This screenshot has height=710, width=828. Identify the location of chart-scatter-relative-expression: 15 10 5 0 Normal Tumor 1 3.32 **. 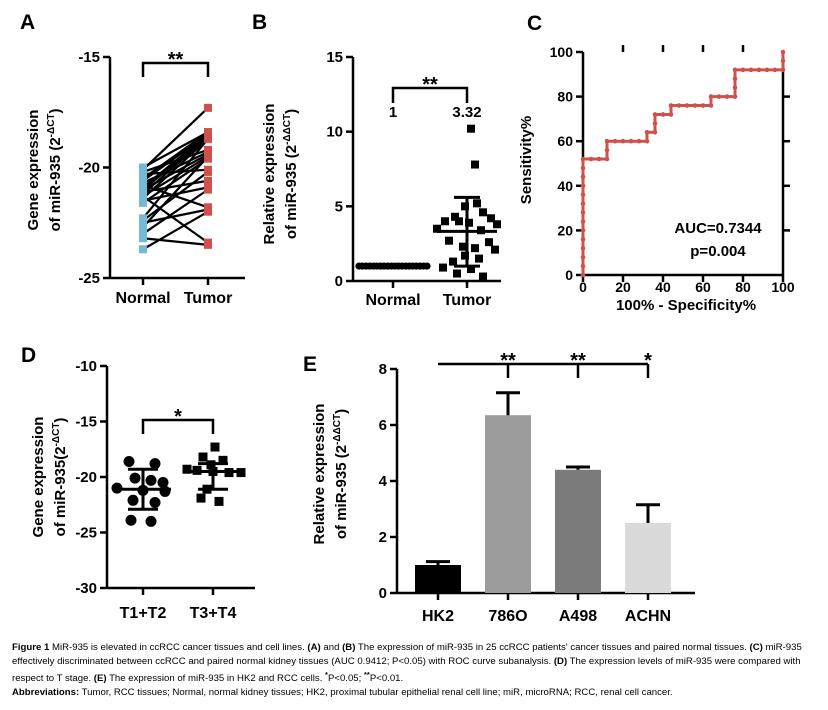
(413, 179).